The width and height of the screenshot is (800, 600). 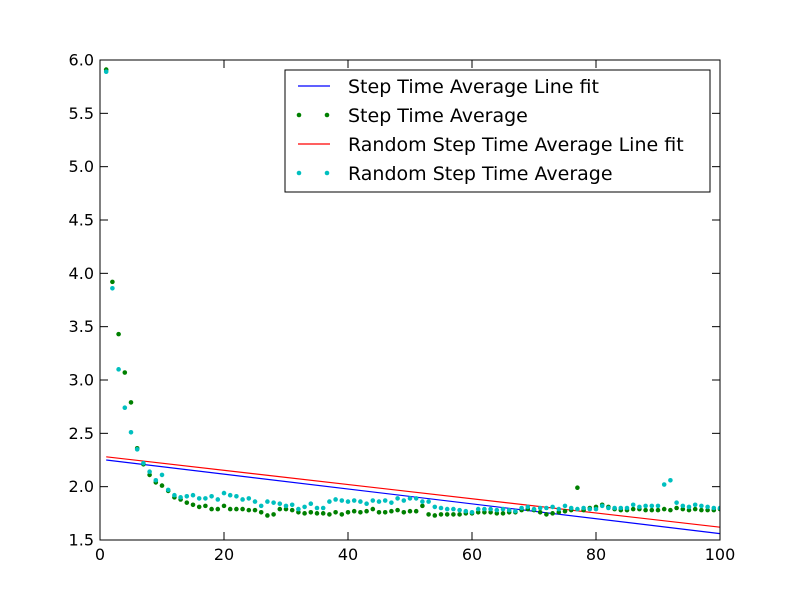 I want to click on x-tick-label: 60, so click(x=472, y=554).